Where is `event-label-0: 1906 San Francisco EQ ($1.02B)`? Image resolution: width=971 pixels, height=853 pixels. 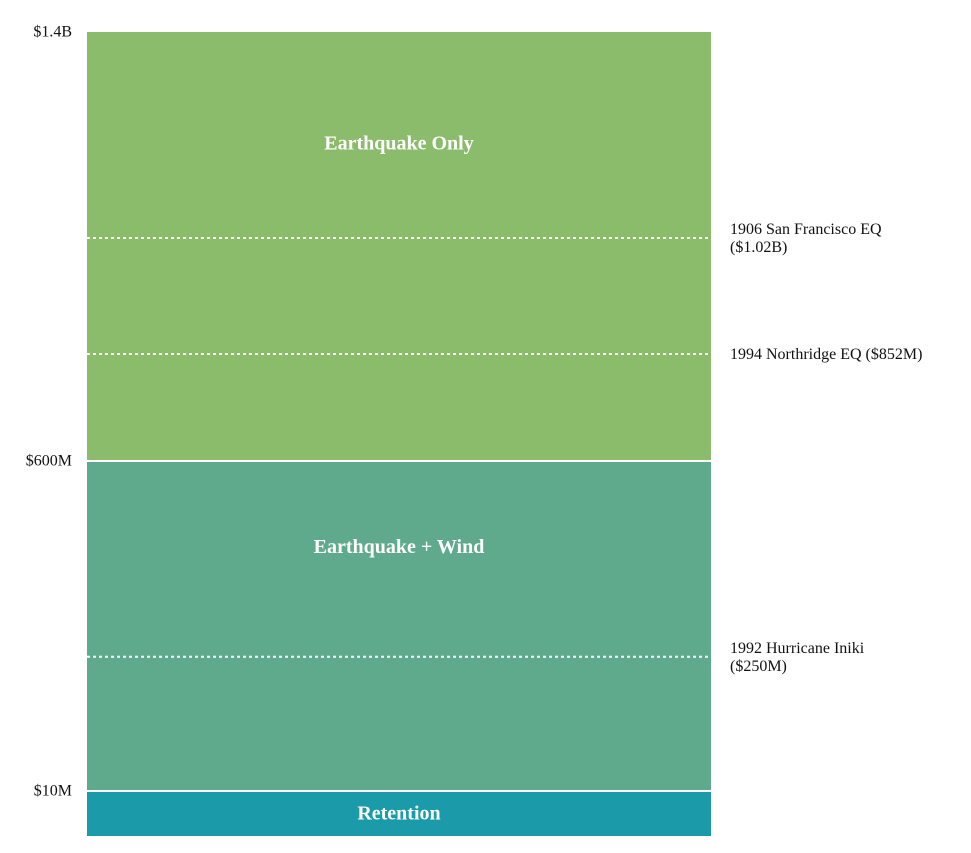 event-label-0: 1906 San Francisco EQ ($1.02B) is located at coordinates (806, 238).